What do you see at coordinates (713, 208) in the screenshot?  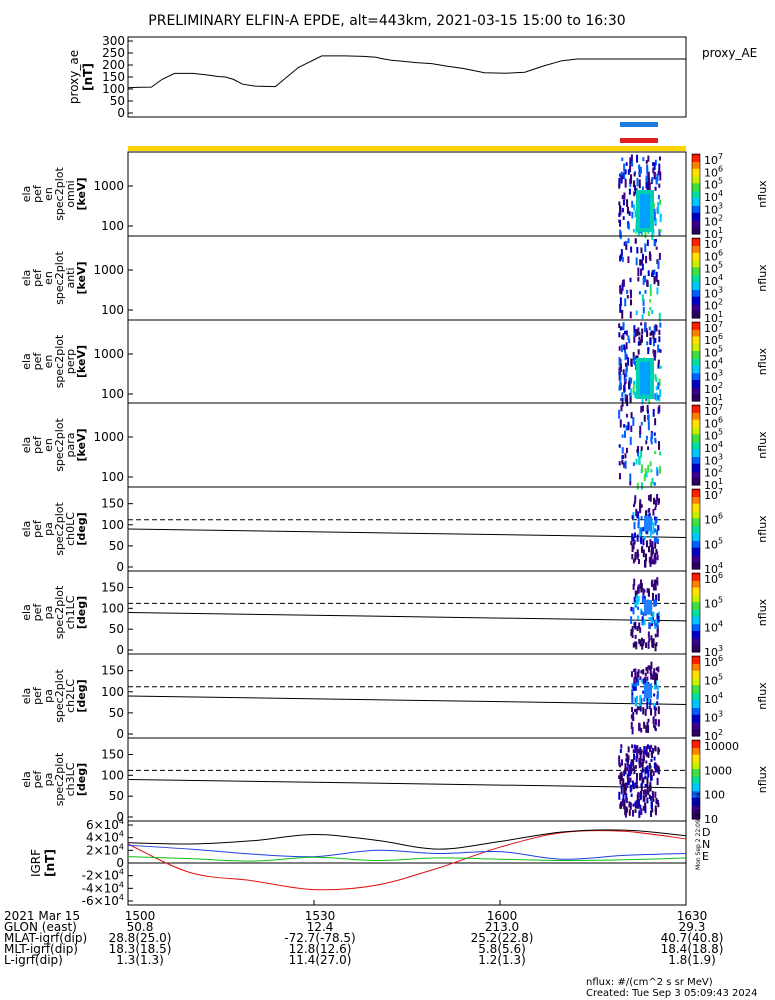 I see `colorbar-tick-label: 10³` at bounding box center [713, 208].